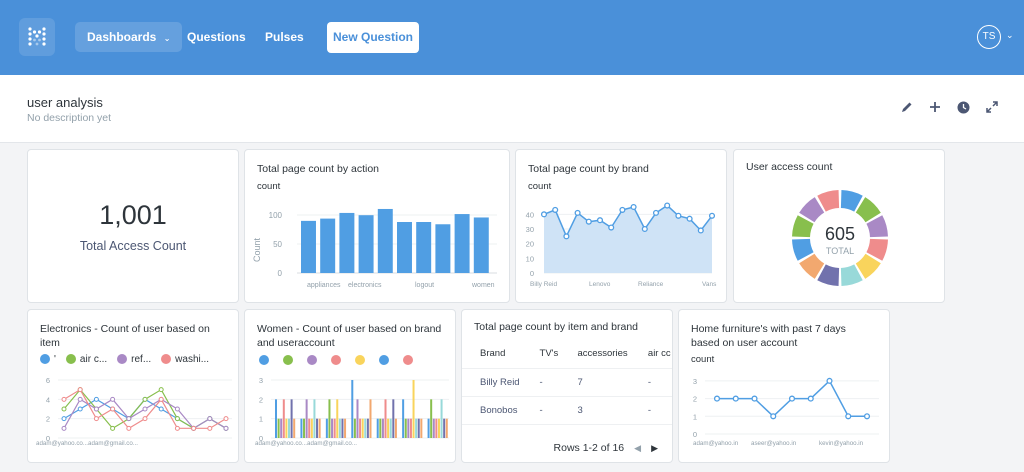  What do you see at coordinates (69, 118) in the screenshot?
I see `dashboard-description: No description yet` at bounding box center [69, 118].